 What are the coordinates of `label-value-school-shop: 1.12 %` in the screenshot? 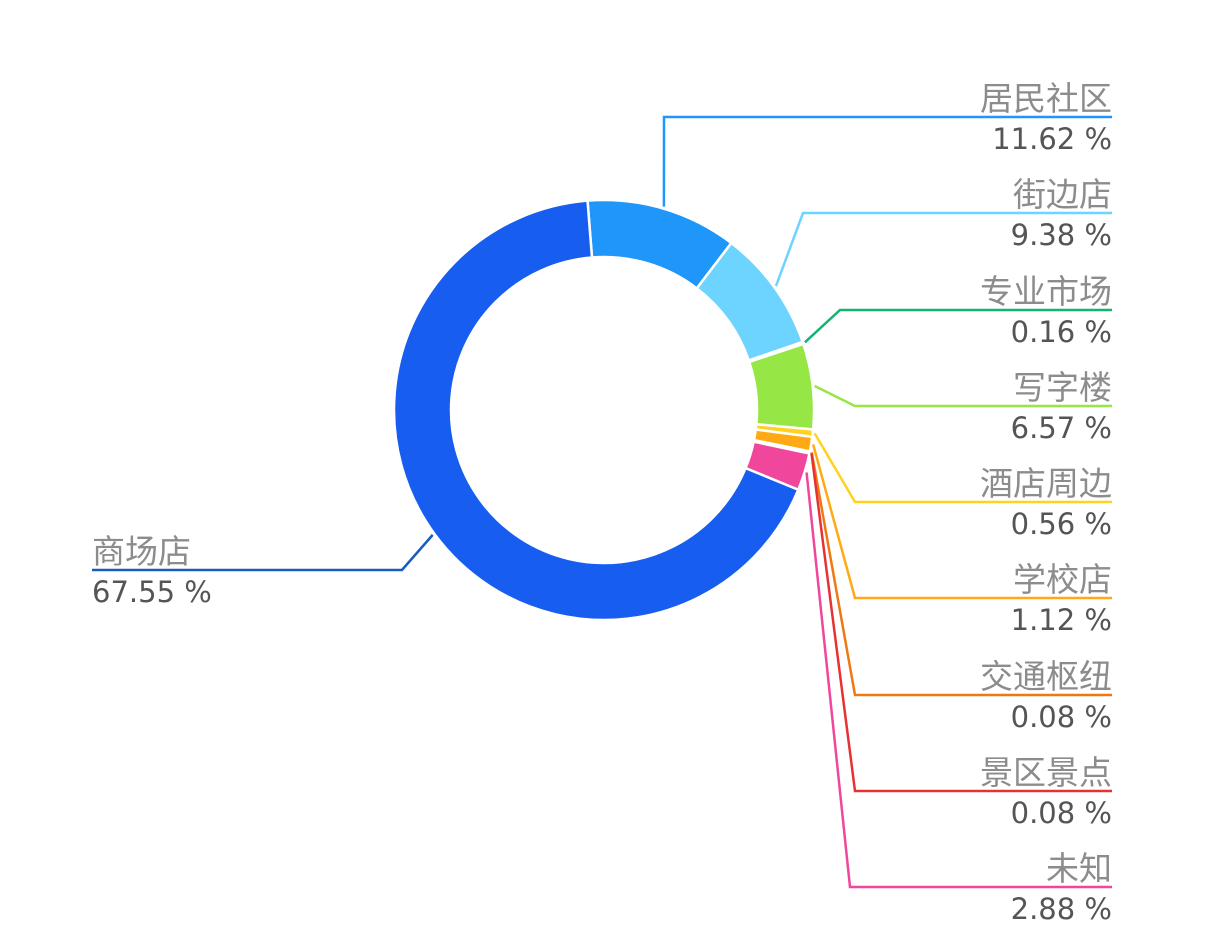 It's located at (1061, 620).